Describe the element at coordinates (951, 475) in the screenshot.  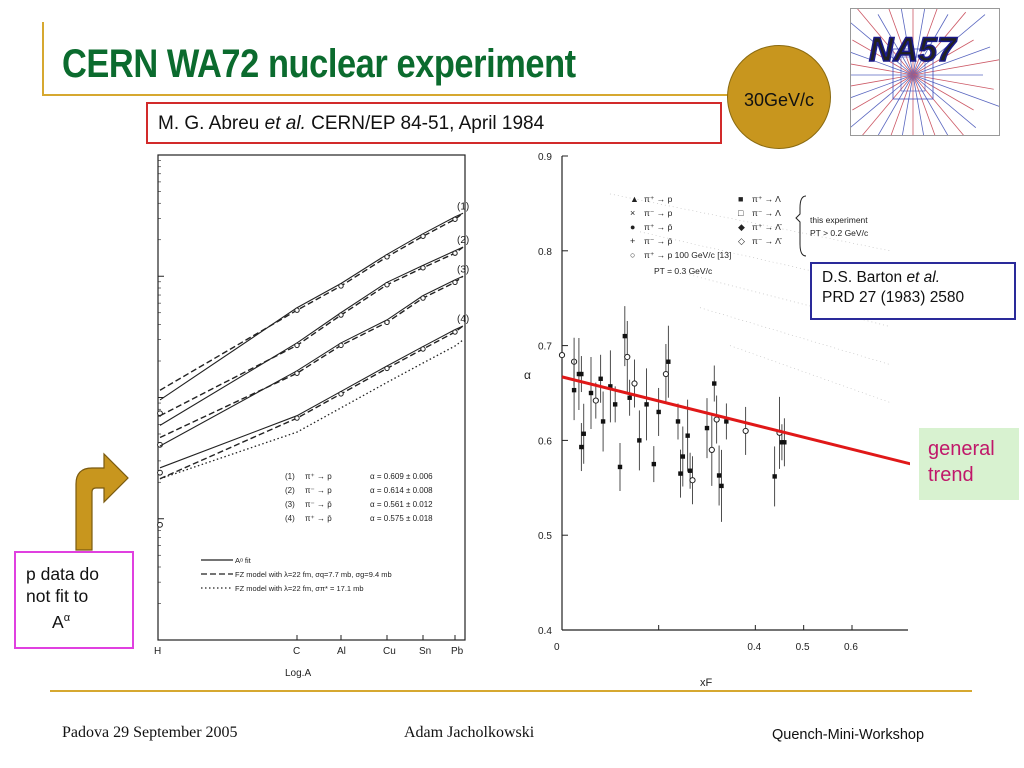
I see `trend-label-line2: trend` at that location.